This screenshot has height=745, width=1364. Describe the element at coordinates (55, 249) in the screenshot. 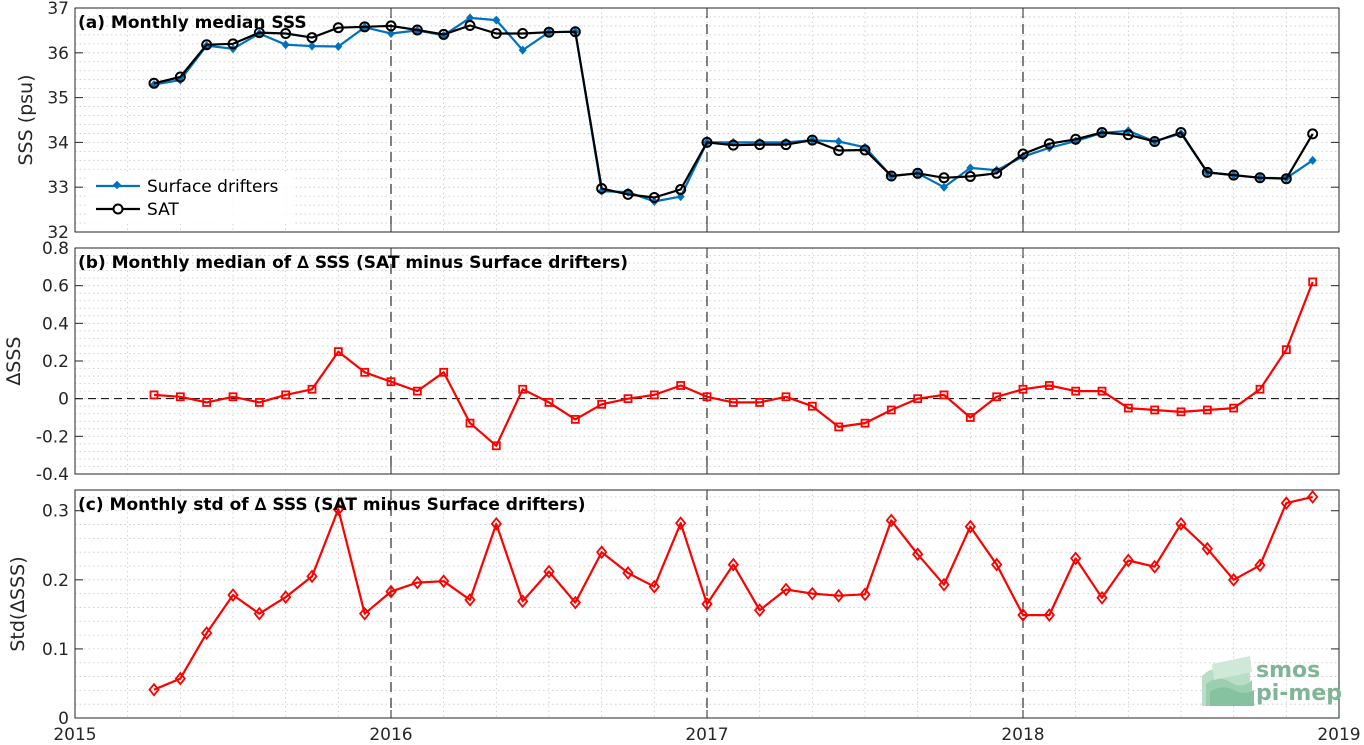

I see `y-tick-label: 0.8` at that location.